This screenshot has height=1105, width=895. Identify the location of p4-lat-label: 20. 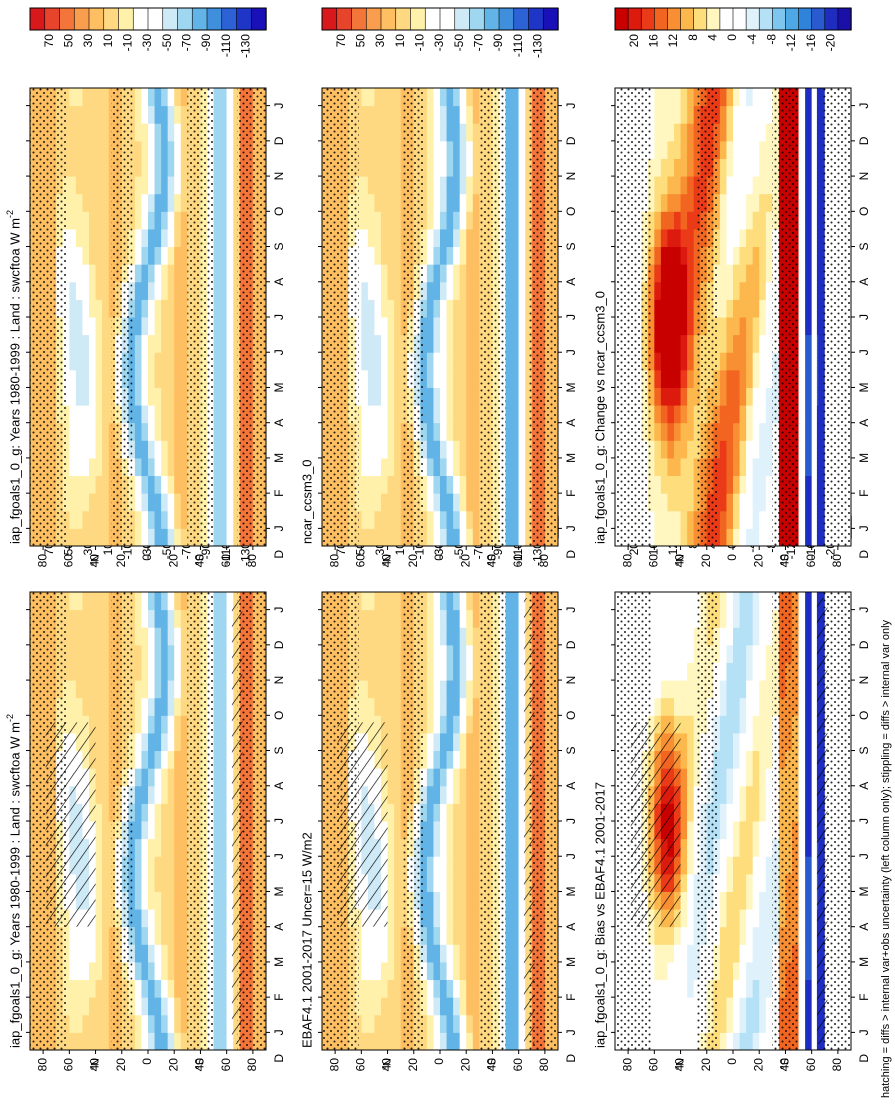
(121, 561).